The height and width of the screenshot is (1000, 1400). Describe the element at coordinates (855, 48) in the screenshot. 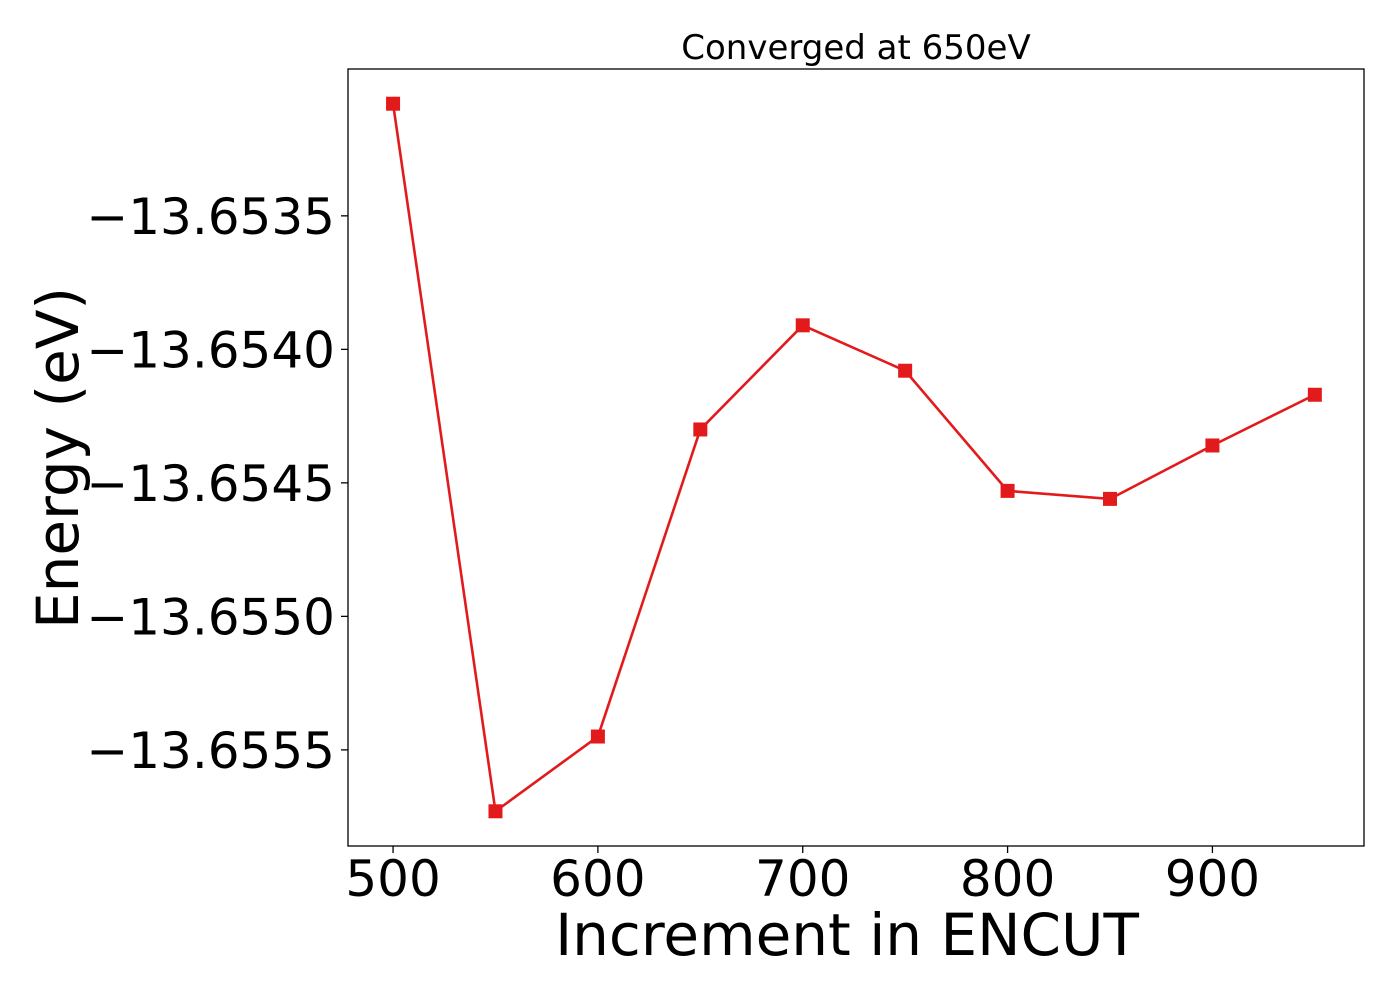

I see `chart-title: Converged at 650eV` at that location.